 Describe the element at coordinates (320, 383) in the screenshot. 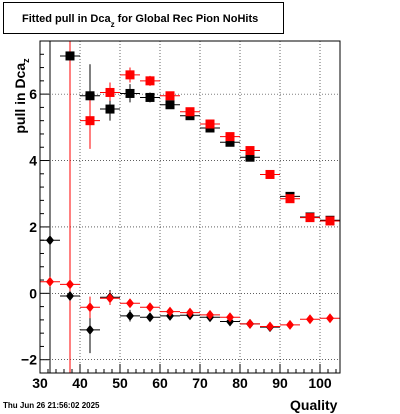

I see `x-tick-label: 100` at that location.